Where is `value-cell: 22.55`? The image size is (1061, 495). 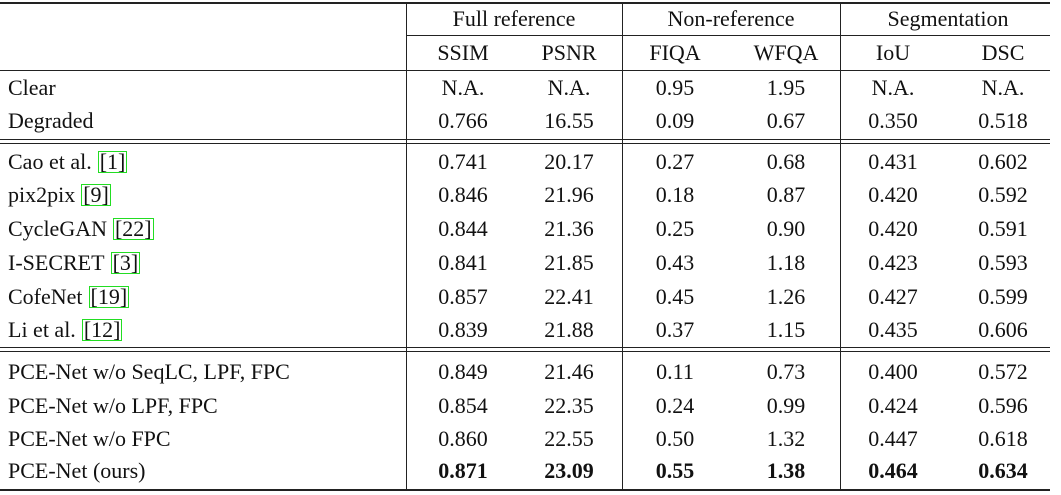
value-cell: 22.55 is located at coordinates (569, 438).